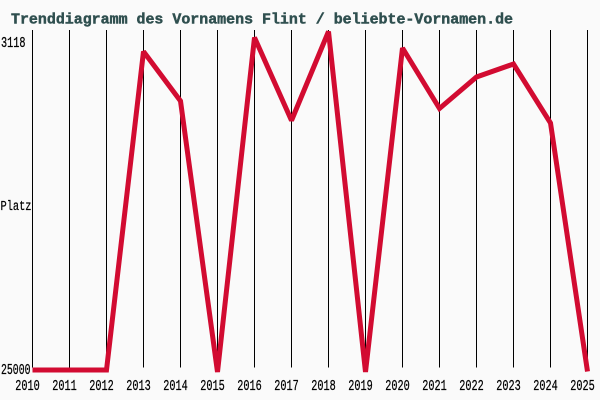 This screenshot has height=400, width=600. I want to click on svg-text: 2013, so click(138, 387).